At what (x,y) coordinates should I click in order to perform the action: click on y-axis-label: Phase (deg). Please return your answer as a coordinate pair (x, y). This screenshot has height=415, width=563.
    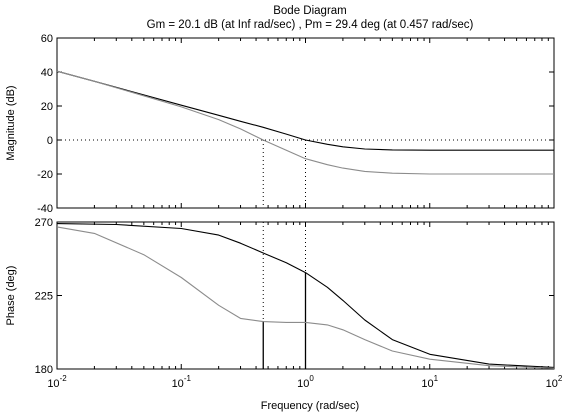
    Looking at the image, I should click on (11, 296).